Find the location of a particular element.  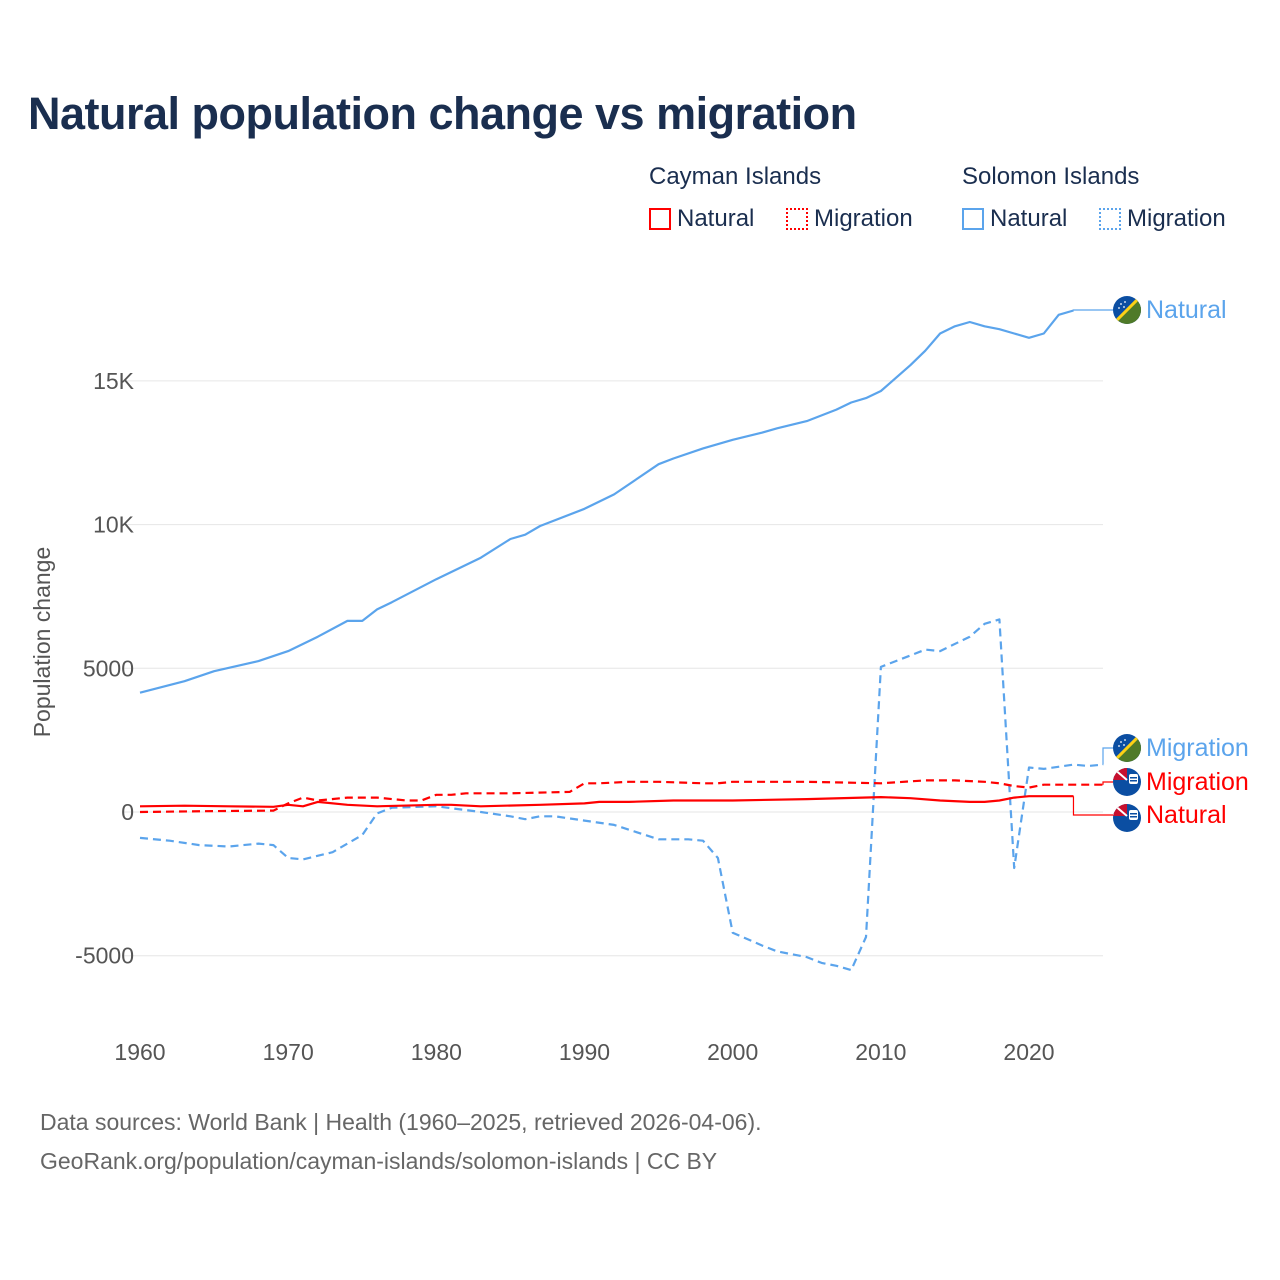

x-tick-label: 1960 is located at coordinates (139, 1052).